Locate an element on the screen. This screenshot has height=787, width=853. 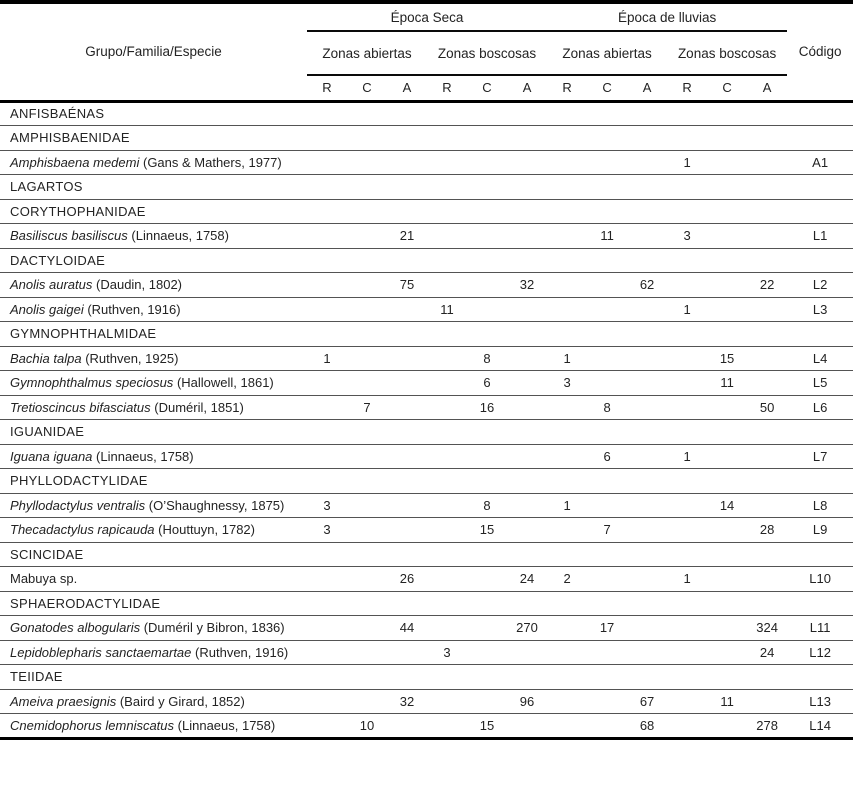
col-header-codigo: Código is located at coordinates (820, 52).